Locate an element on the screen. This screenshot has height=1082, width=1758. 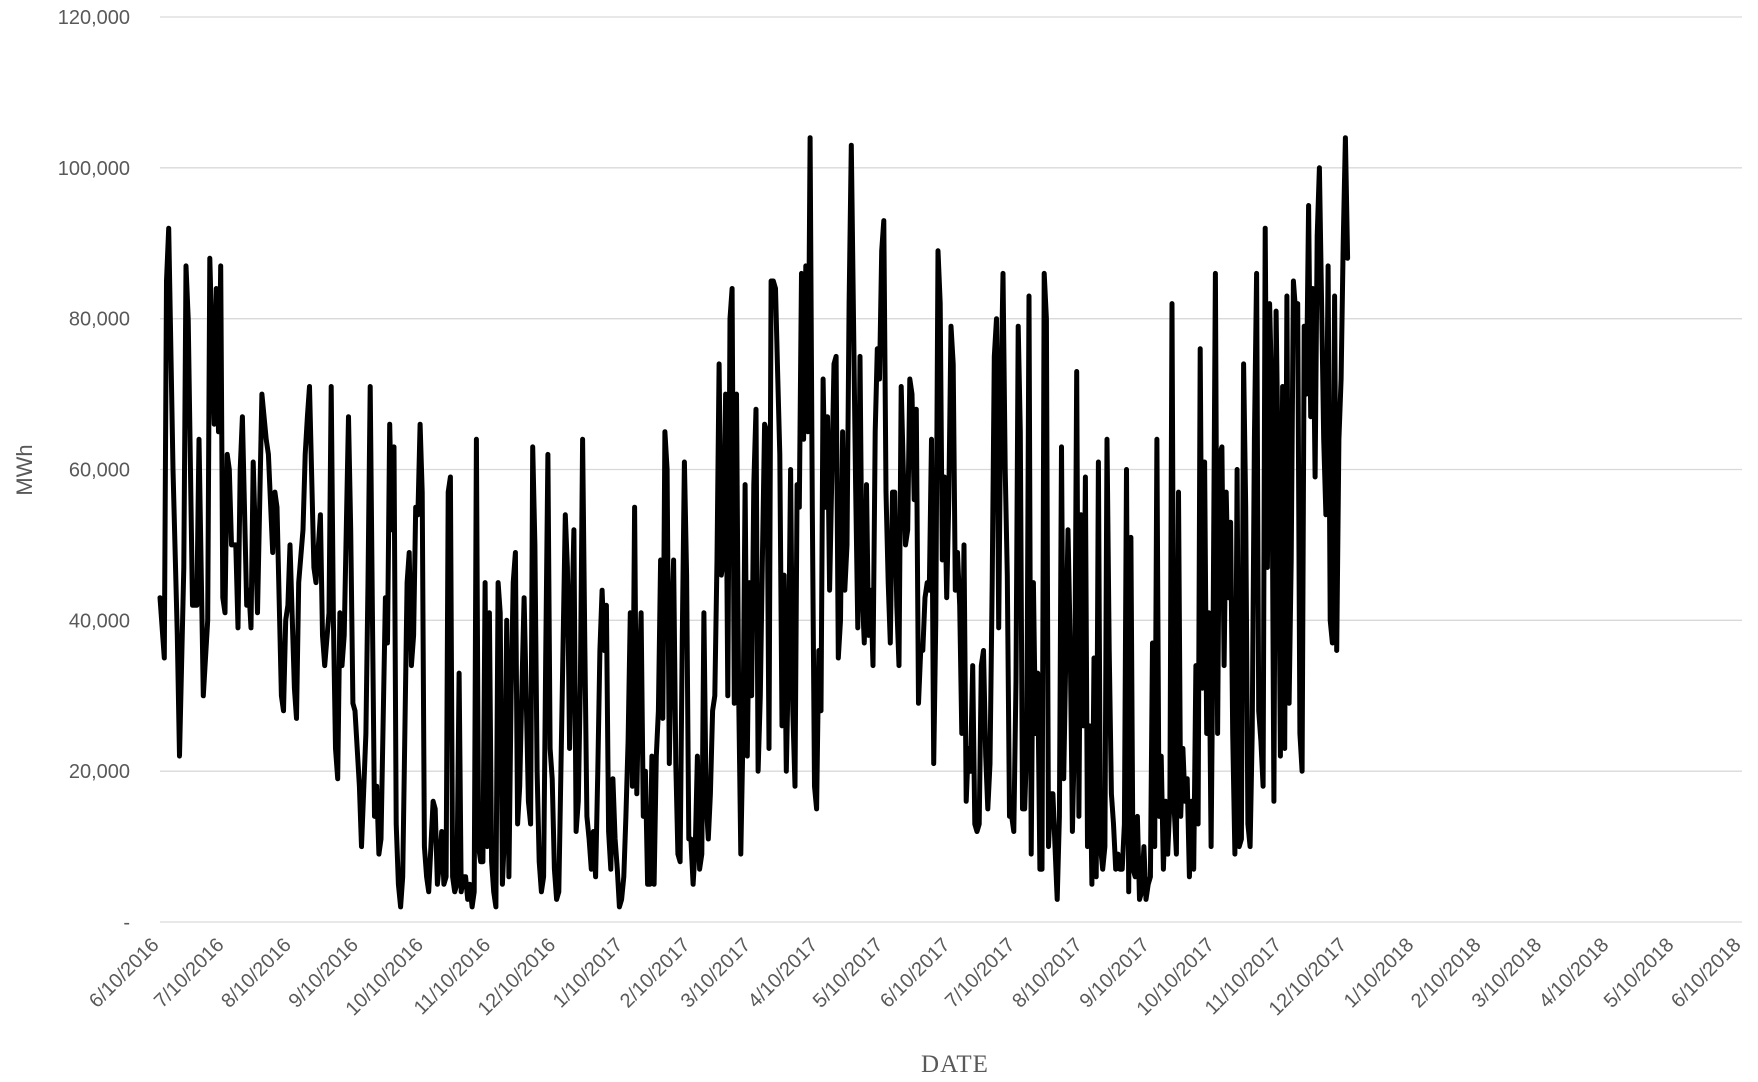
y-tick-label: 80,000 is located at coordinates (99, 320).